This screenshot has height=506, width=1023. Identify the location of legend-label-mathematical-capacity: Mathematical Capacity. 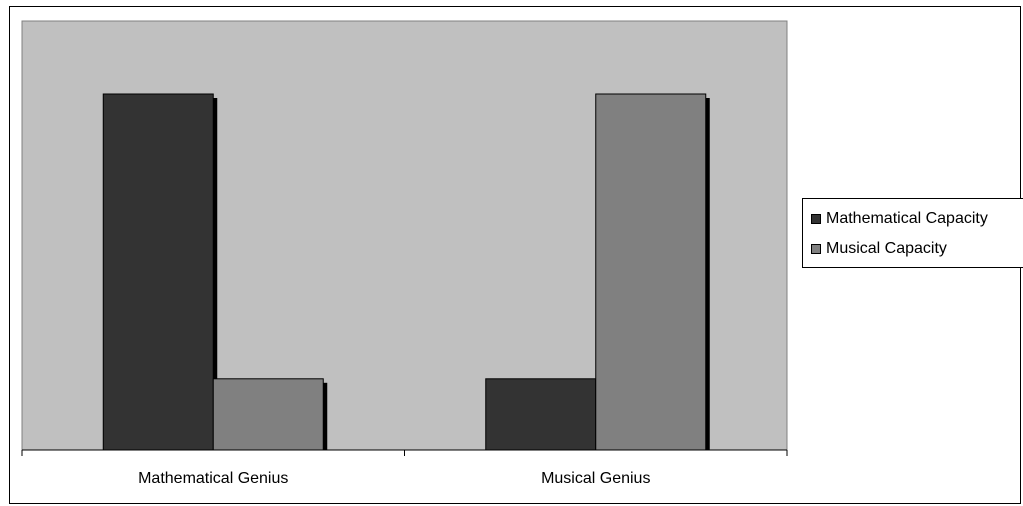
(907, 218).